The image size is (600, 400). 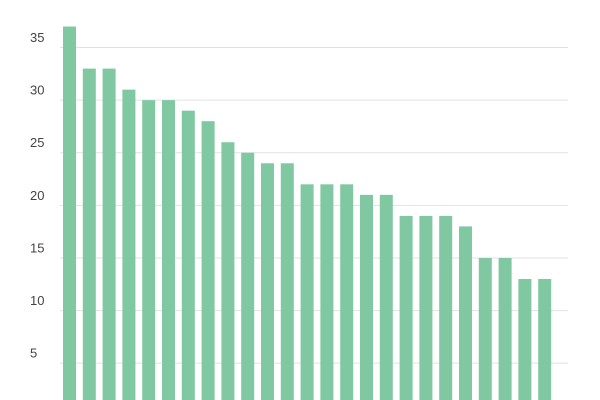 I want to click on y-tick-label: 35, so click(x=37, y=37).